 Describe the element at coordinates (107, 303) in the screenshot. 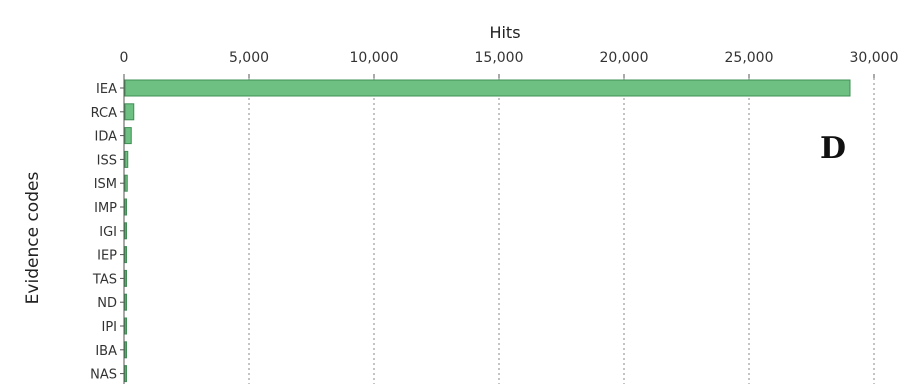

I see `category-label-nd: ND` at that location.